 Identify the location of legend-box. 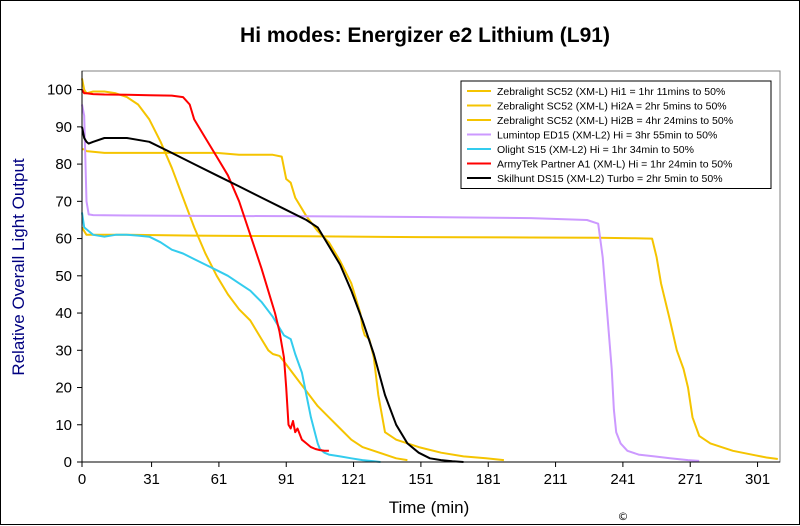
(616, 134).